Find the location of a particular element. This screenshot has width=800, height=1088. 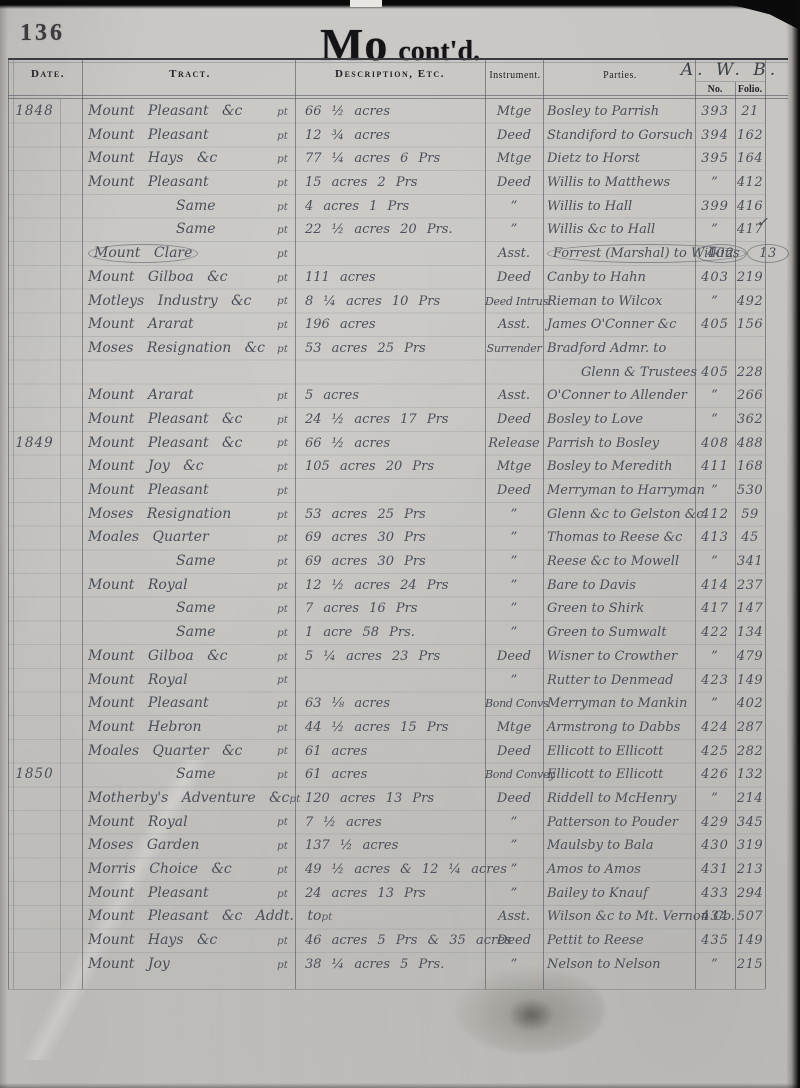

cell-tract: Same pt is located at coordinates (188, 633).